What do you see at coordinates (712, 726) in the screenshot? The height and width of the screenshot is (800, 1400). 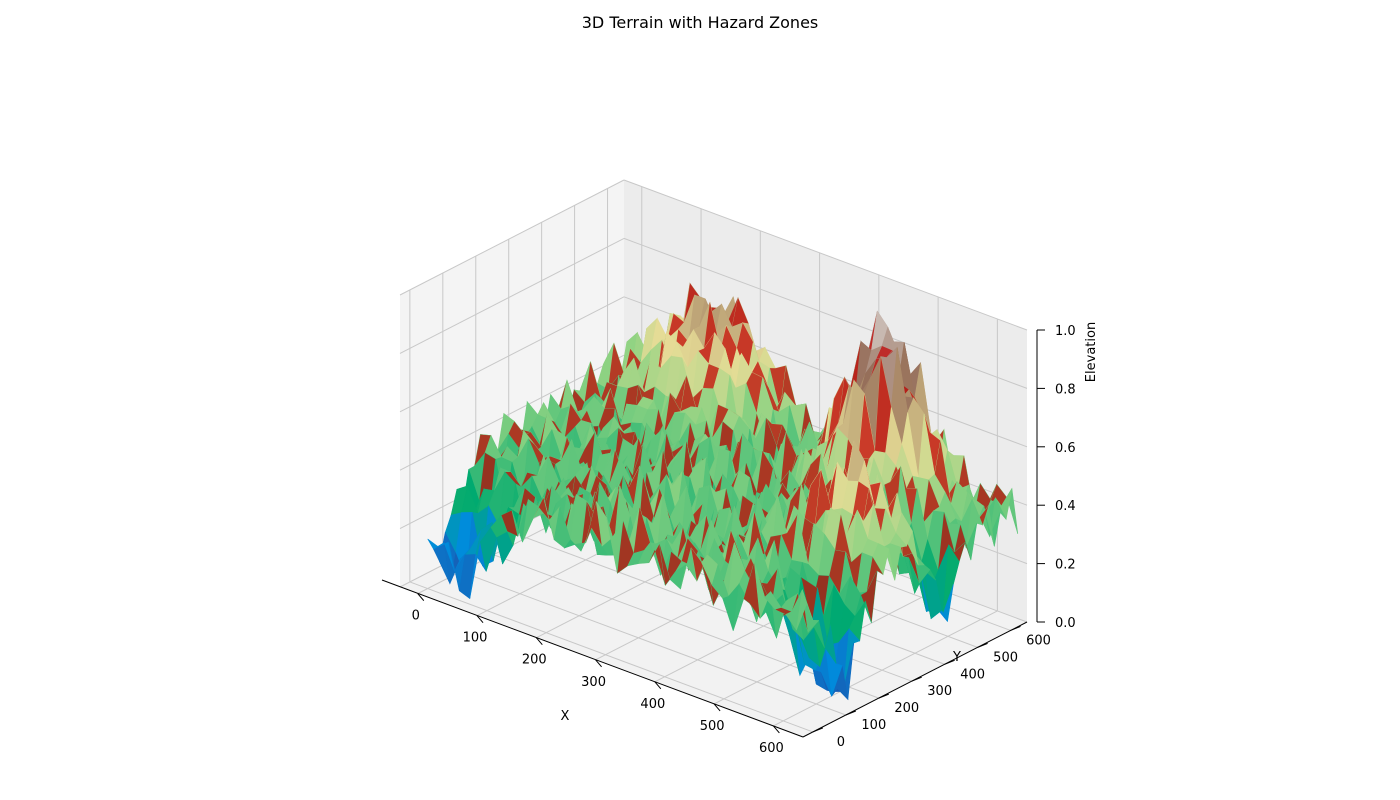 I see `x-tick-label: 500` at bounding box center [712, 726].